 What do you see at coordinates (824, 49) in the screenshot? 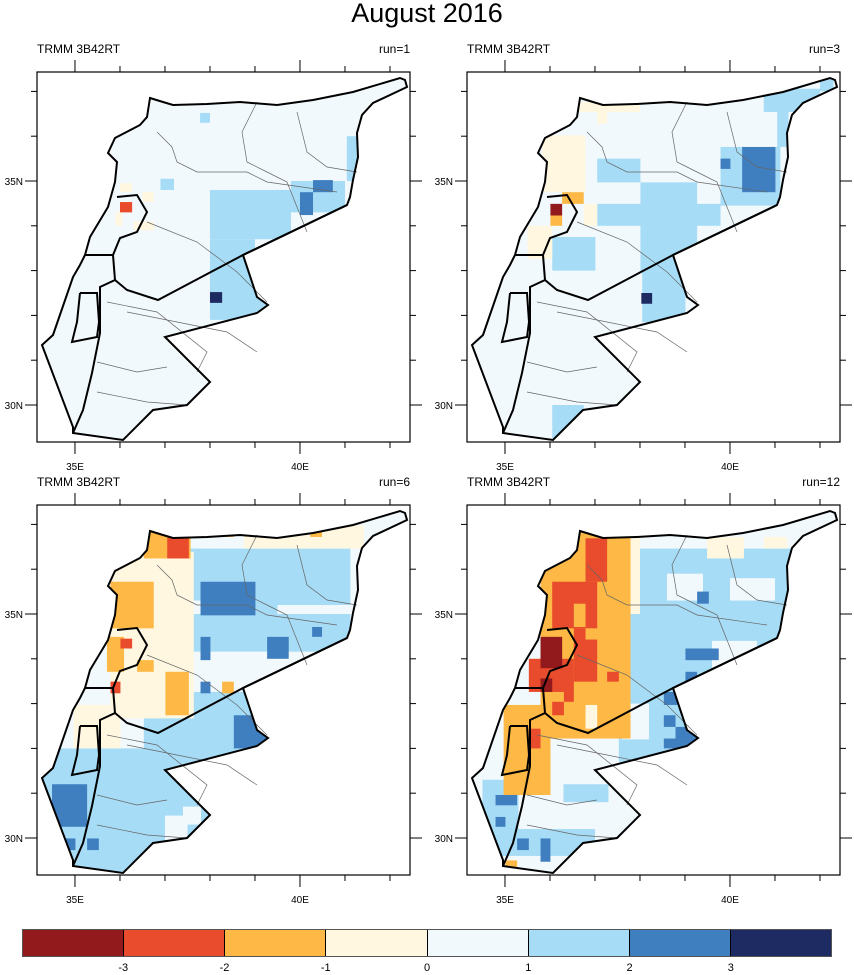
I see `panel-run-label: run=3` at bounding box center [824, 49].